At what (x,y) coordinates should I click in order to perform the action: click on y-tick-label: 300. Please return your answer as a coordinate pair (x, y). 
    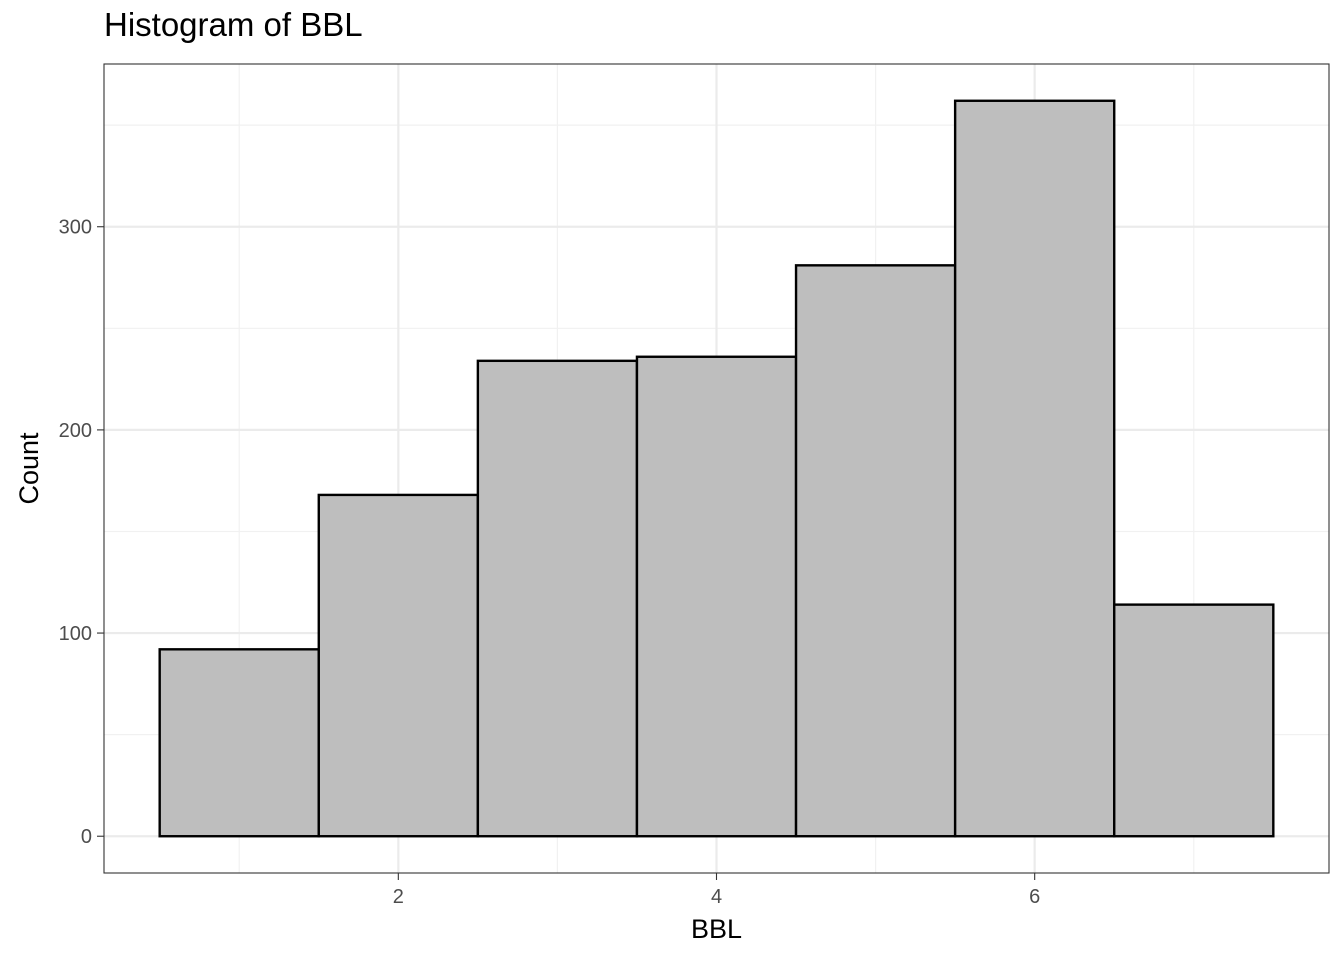
    Looking at the image, I should click on (75, 228).